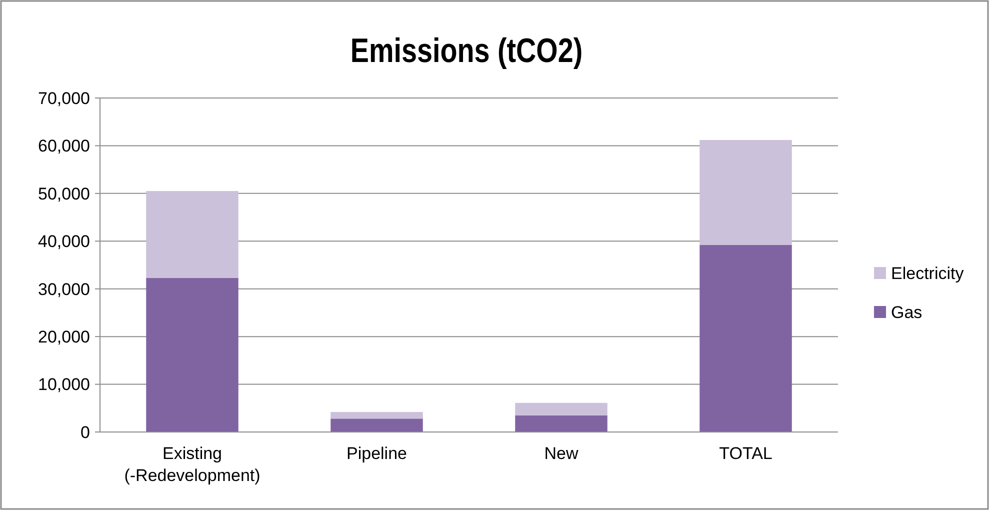 The width and height of the screenshot is (993, 514). What do you see at coordinates (64, 384) in the screenshot?
I see `y-tick-label: 10,000` at bounding box center [64, 384].